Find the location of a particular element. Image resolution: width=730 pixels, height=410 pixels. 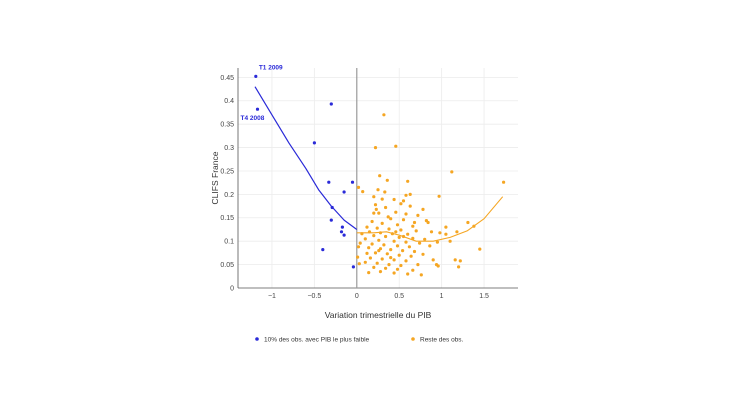

x-tick-label: 1.5 is located at coordinates (484, 296).